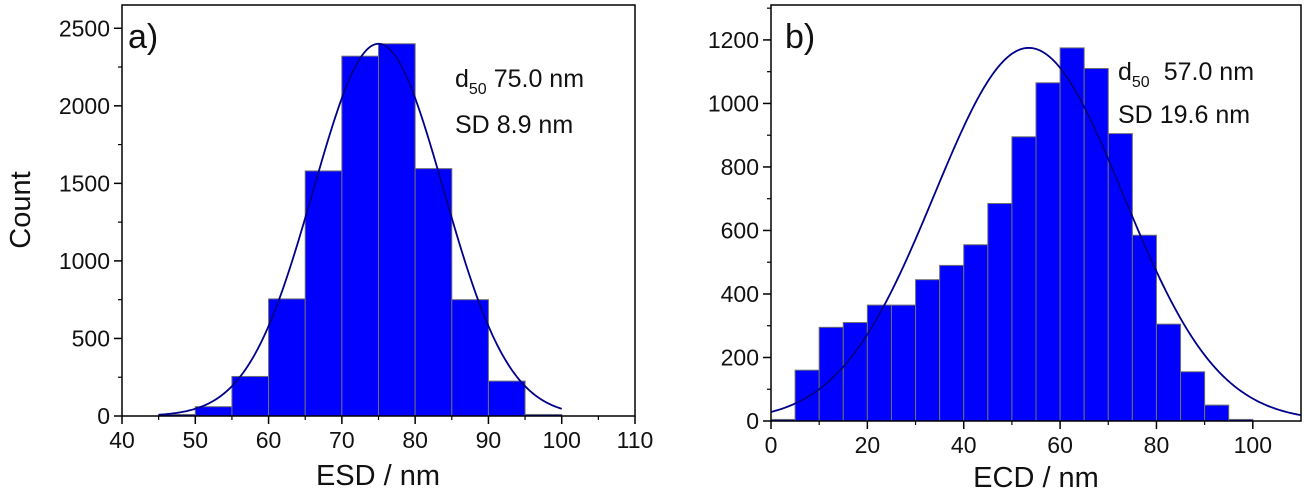 The width and height of the screenshot is (1304, 493). Describe the element at coordinates (378, 476) in the screenshot. I see `panel-a-x-axis-title: ESD / nm` at that location.